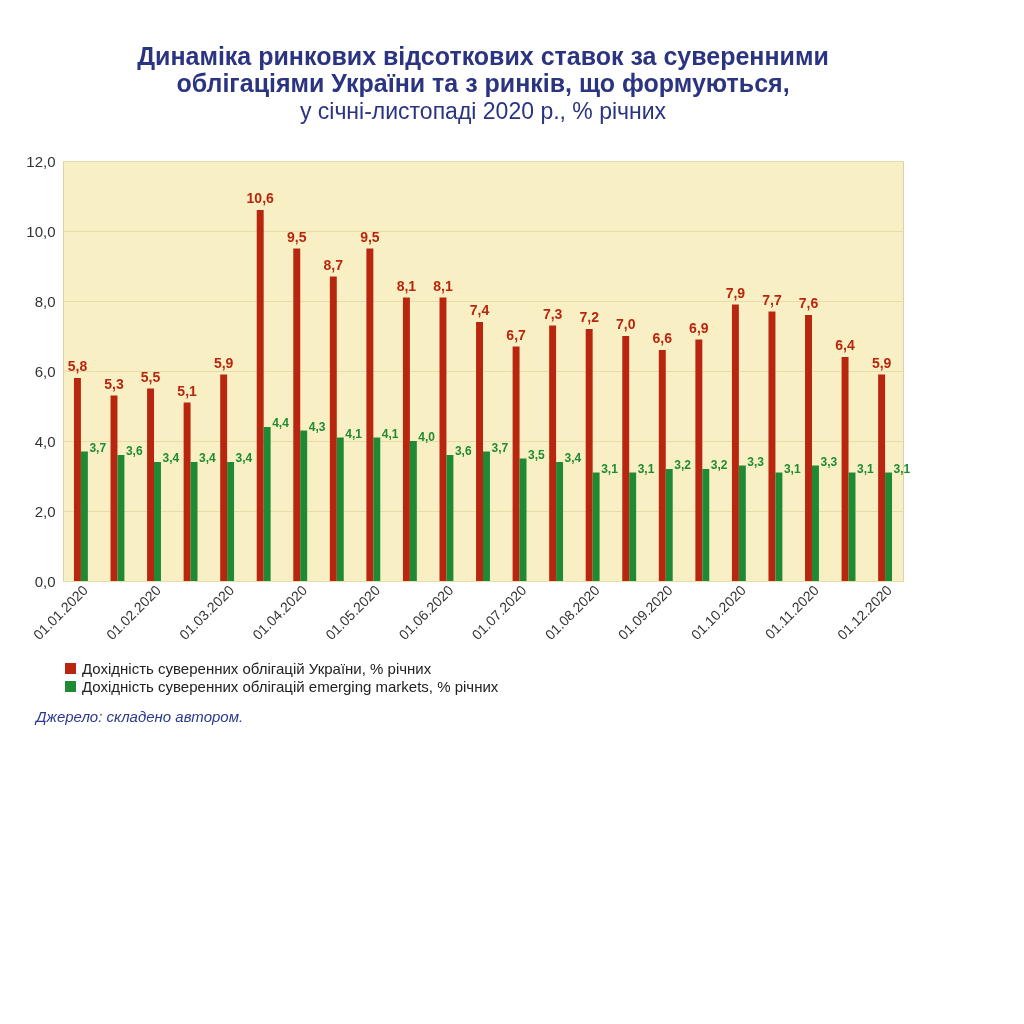 The image size is (1024, 1024). Describe the element at coordinates (427, 437) in the screenshot. I see `data-label: 4,0` at that location.